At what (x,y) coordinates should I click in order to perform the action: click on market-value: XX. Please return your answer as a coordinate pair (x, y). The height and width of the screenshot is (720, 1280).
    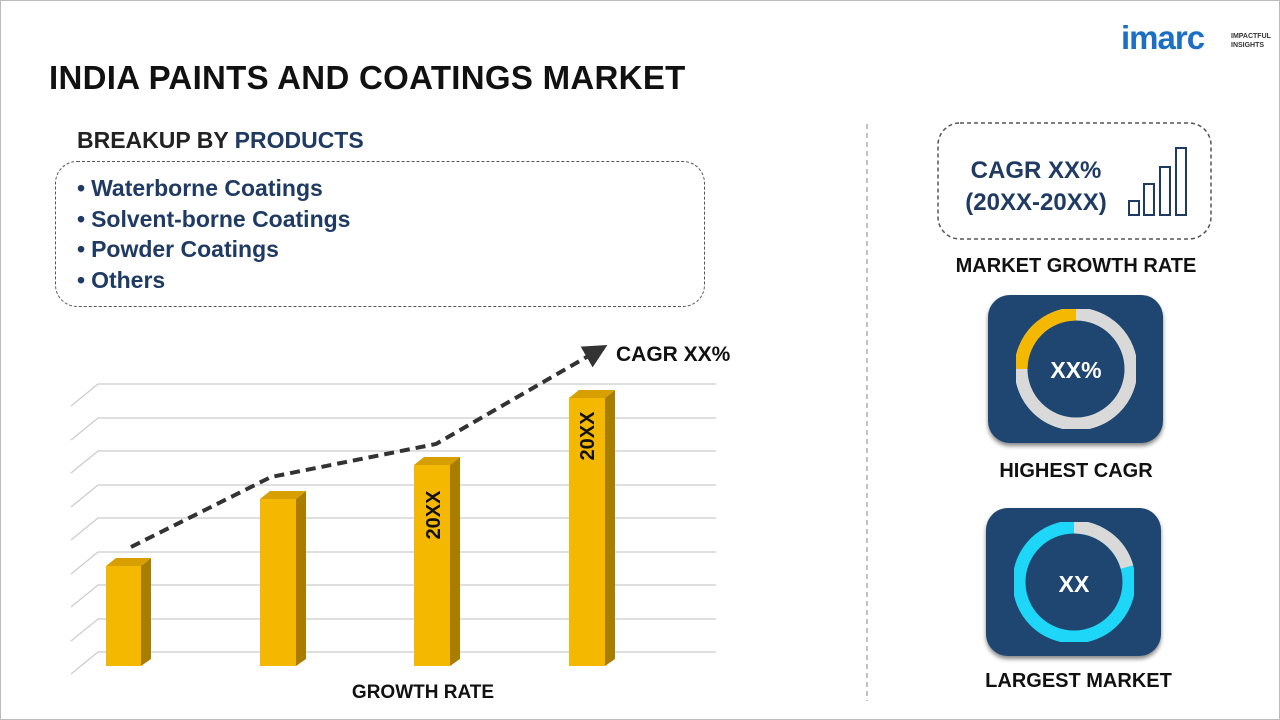
    Looking at the image, I should click on (1074, 584).